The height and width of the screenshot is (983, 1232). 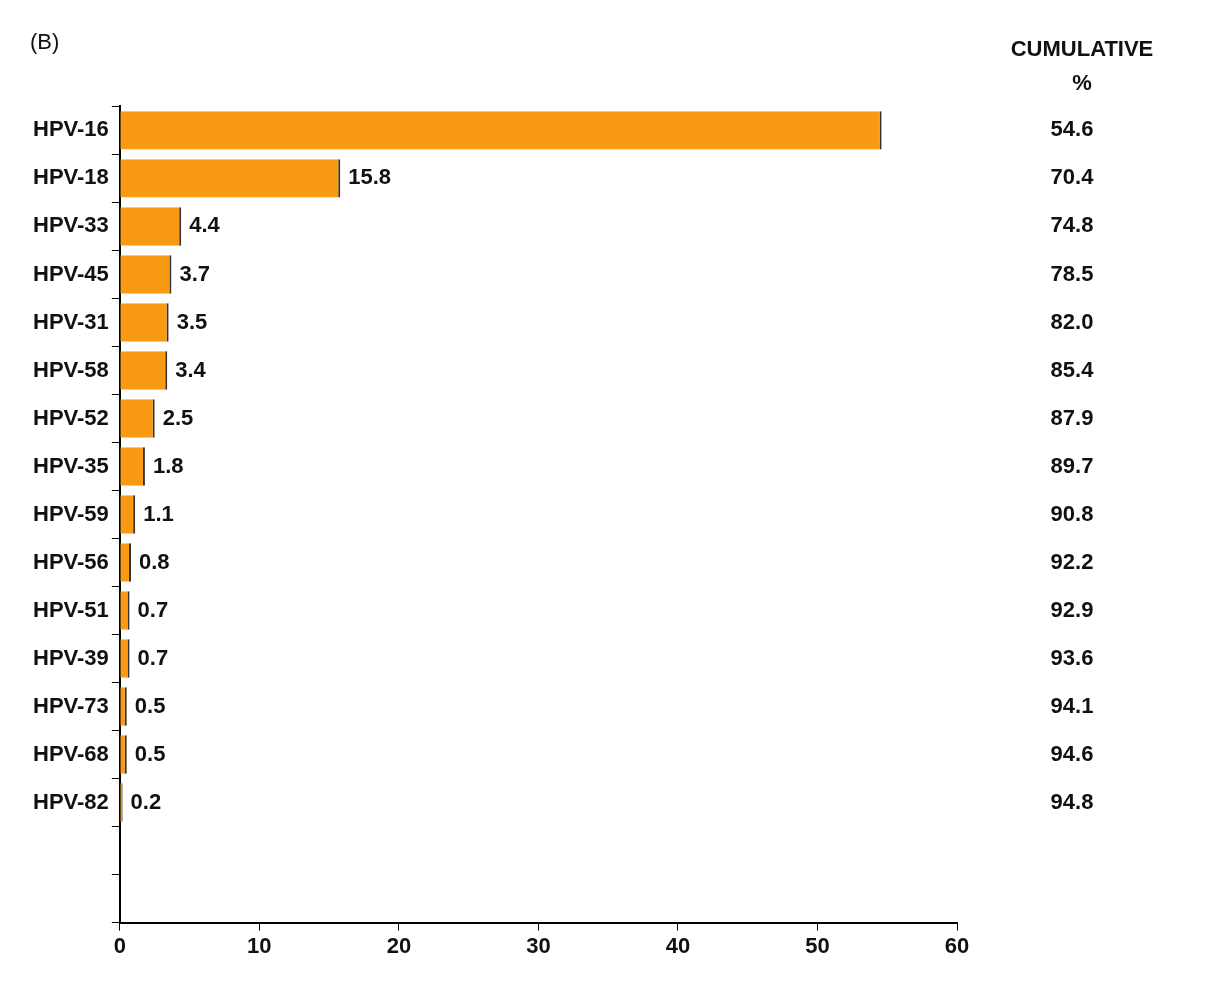 I want to click on x-tick-label: 50, so click(x=817, y=945).